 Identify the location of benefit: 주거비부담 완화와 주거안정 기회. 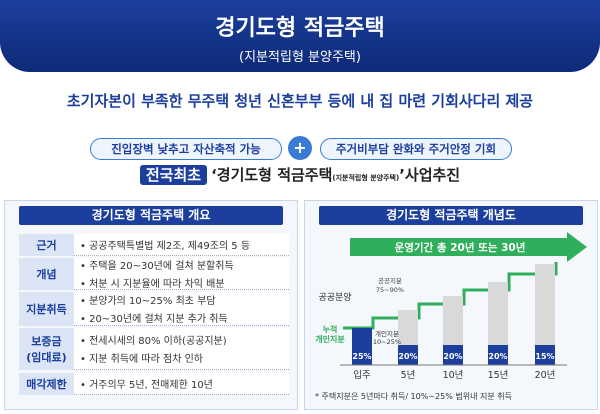
(416, 149).